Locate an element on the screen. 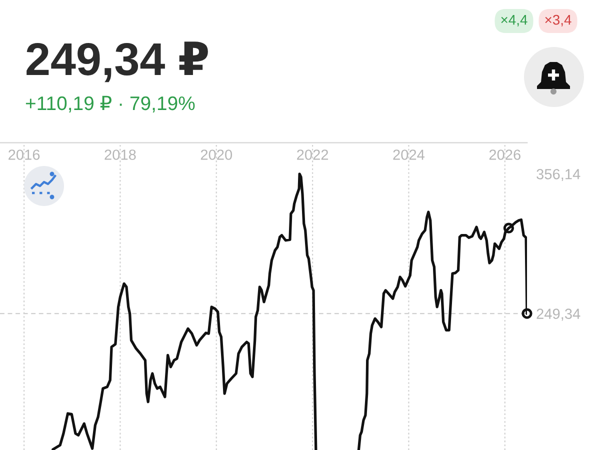  x-tick-label: 2026 is located at coordinates (504, 155).